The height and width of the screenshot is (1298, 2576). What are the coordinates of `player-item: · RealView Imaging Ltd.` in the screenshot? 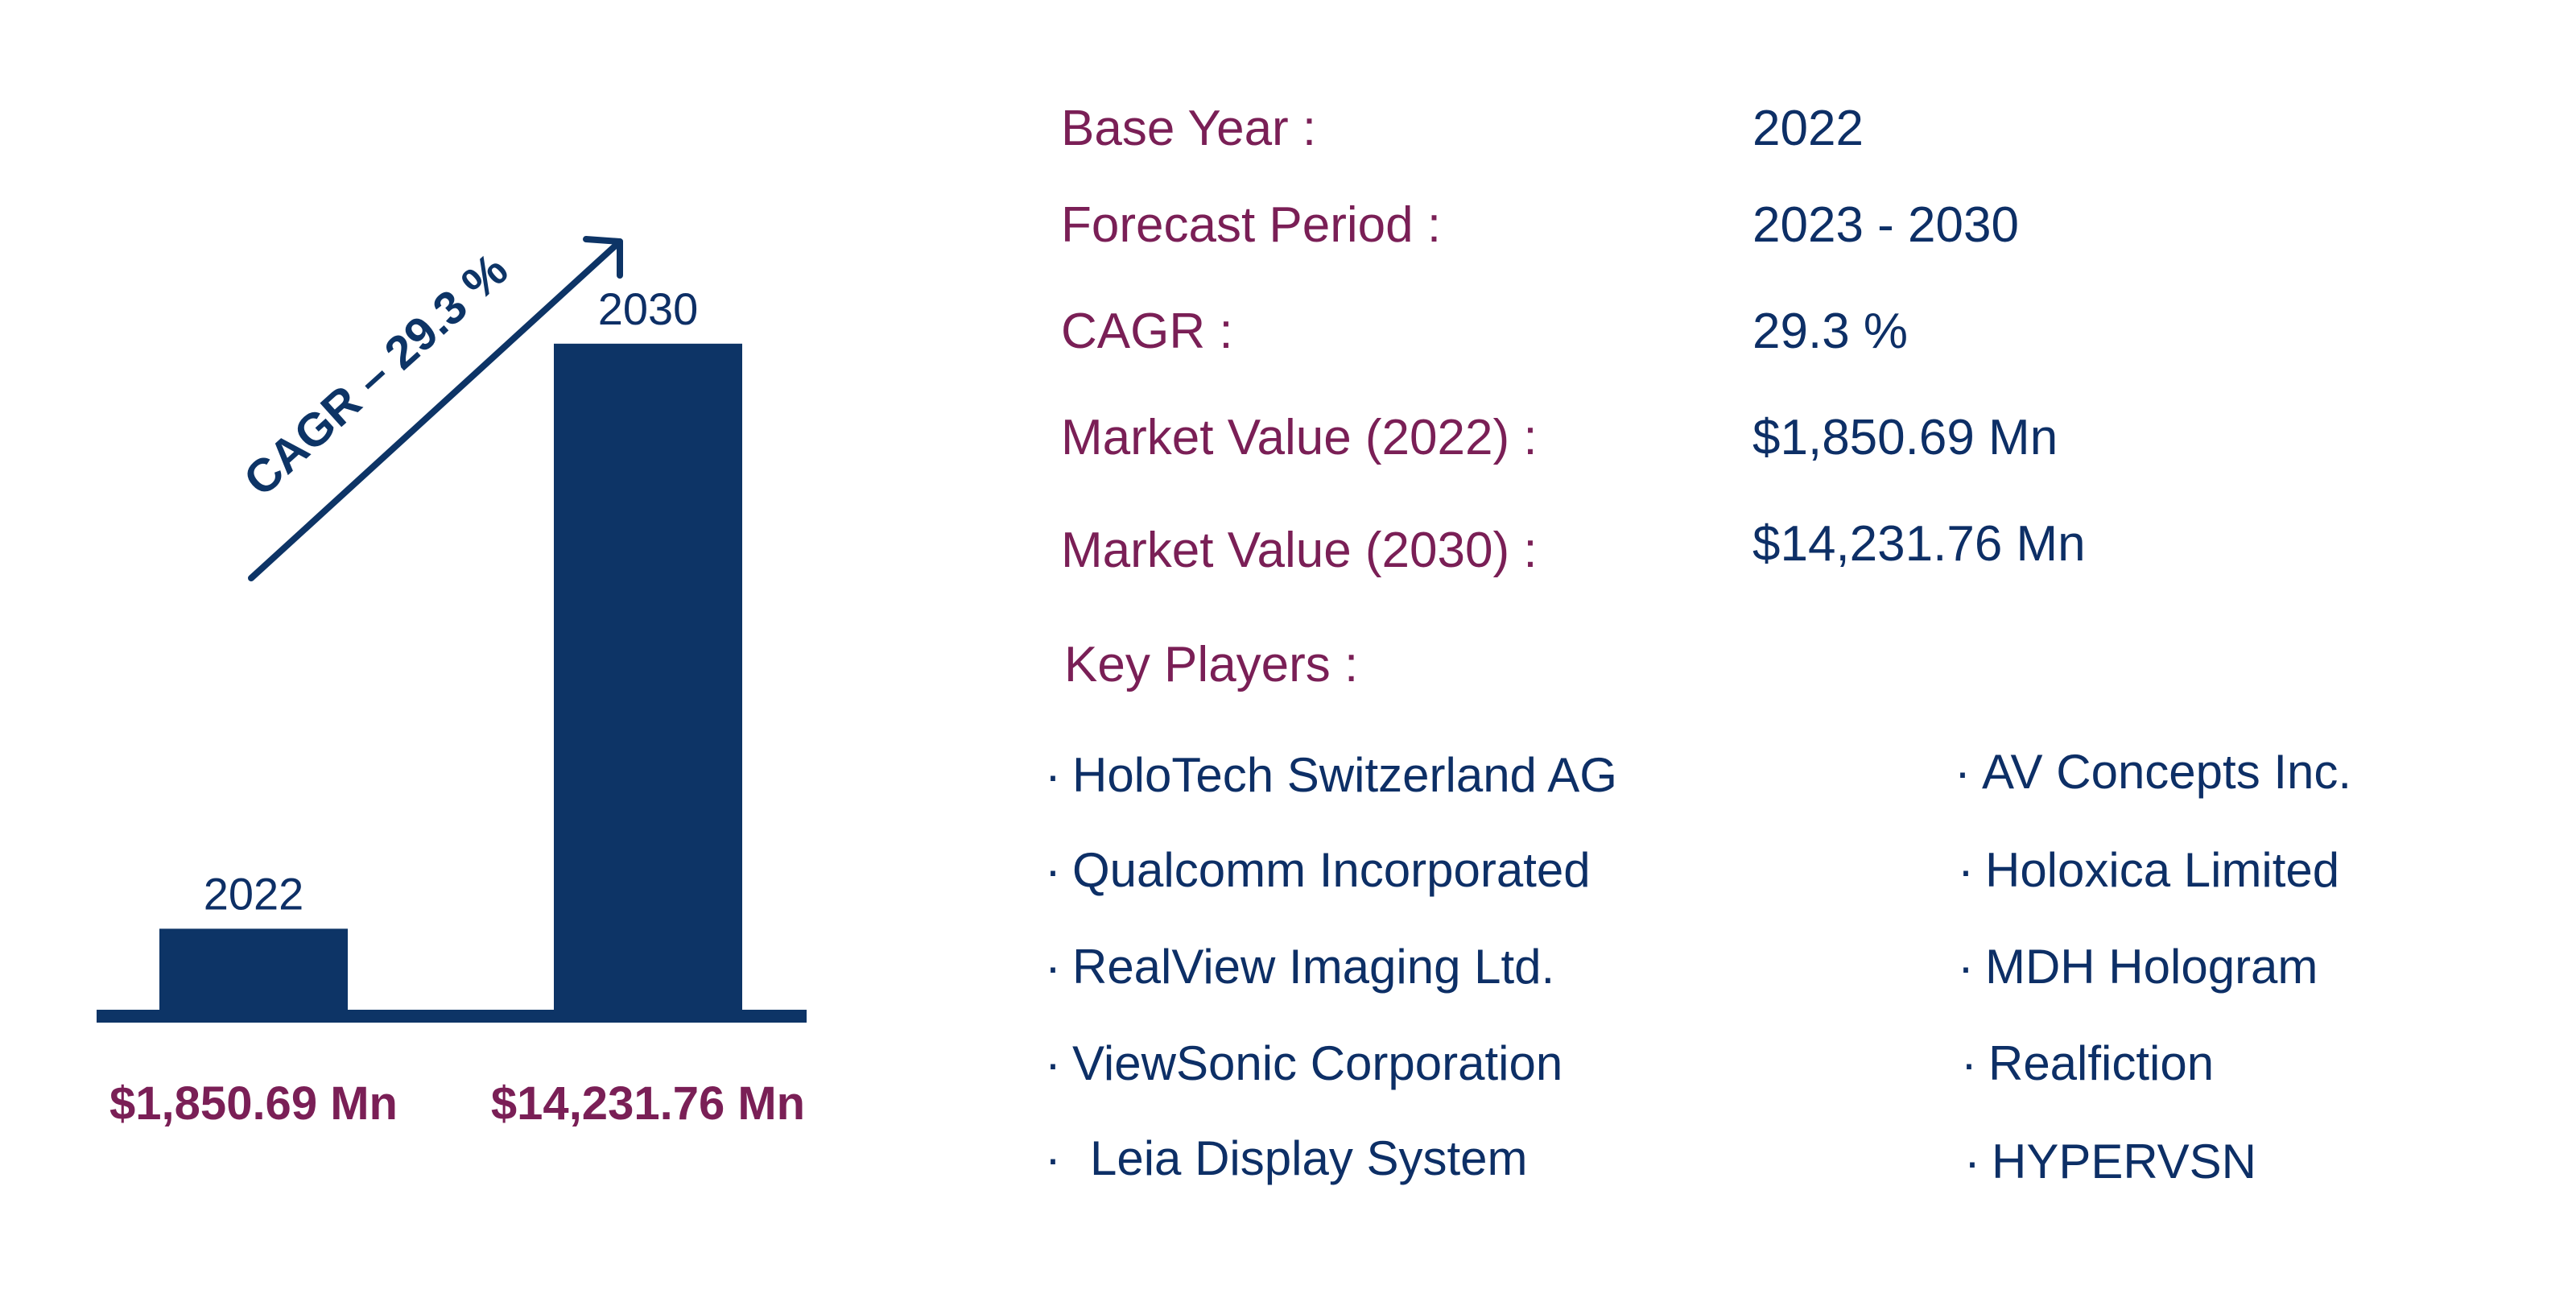 It's located at (1299, 966).